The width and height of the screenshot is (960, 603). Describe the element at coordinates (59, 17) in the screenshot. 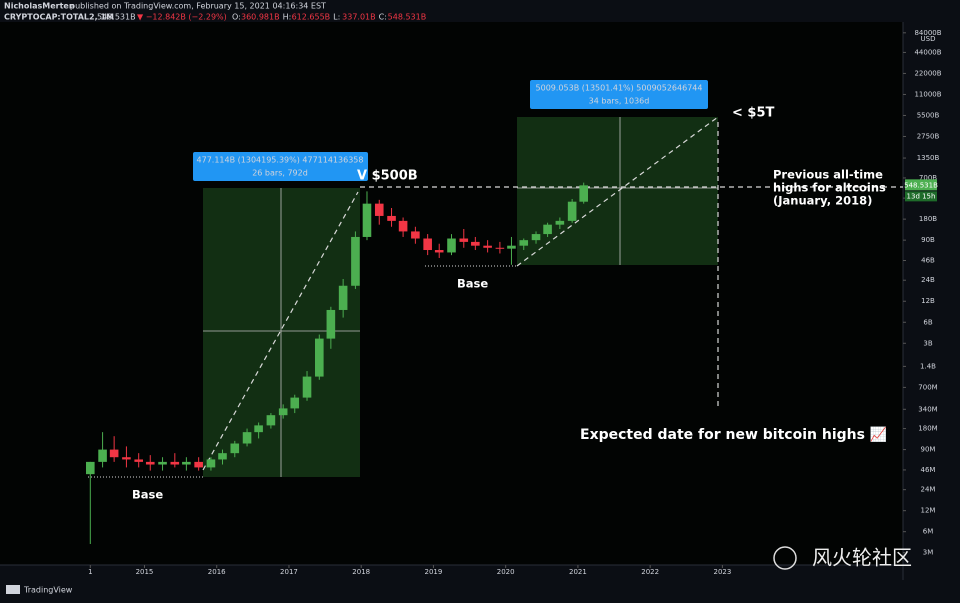

I see `symbol: CRYPTOCAP:TOTAL2, 1M` at that location.